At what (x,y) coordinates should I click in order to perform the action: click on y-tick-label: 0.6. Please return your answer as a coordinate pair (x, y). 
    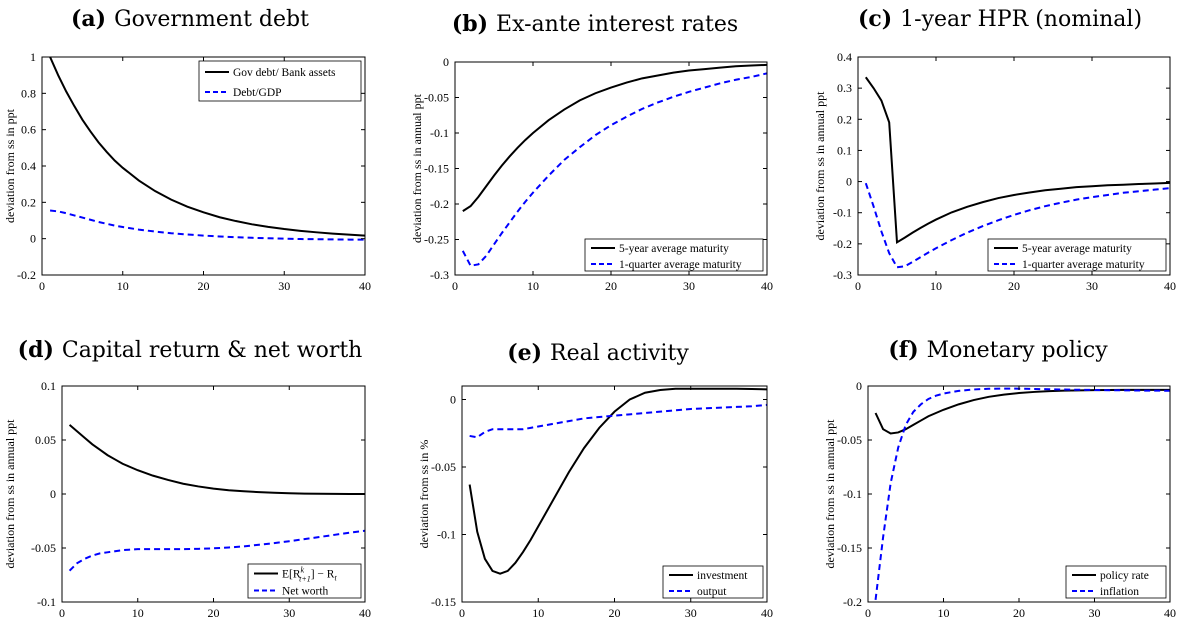
    Looking at the image, I should click on (28, 130).